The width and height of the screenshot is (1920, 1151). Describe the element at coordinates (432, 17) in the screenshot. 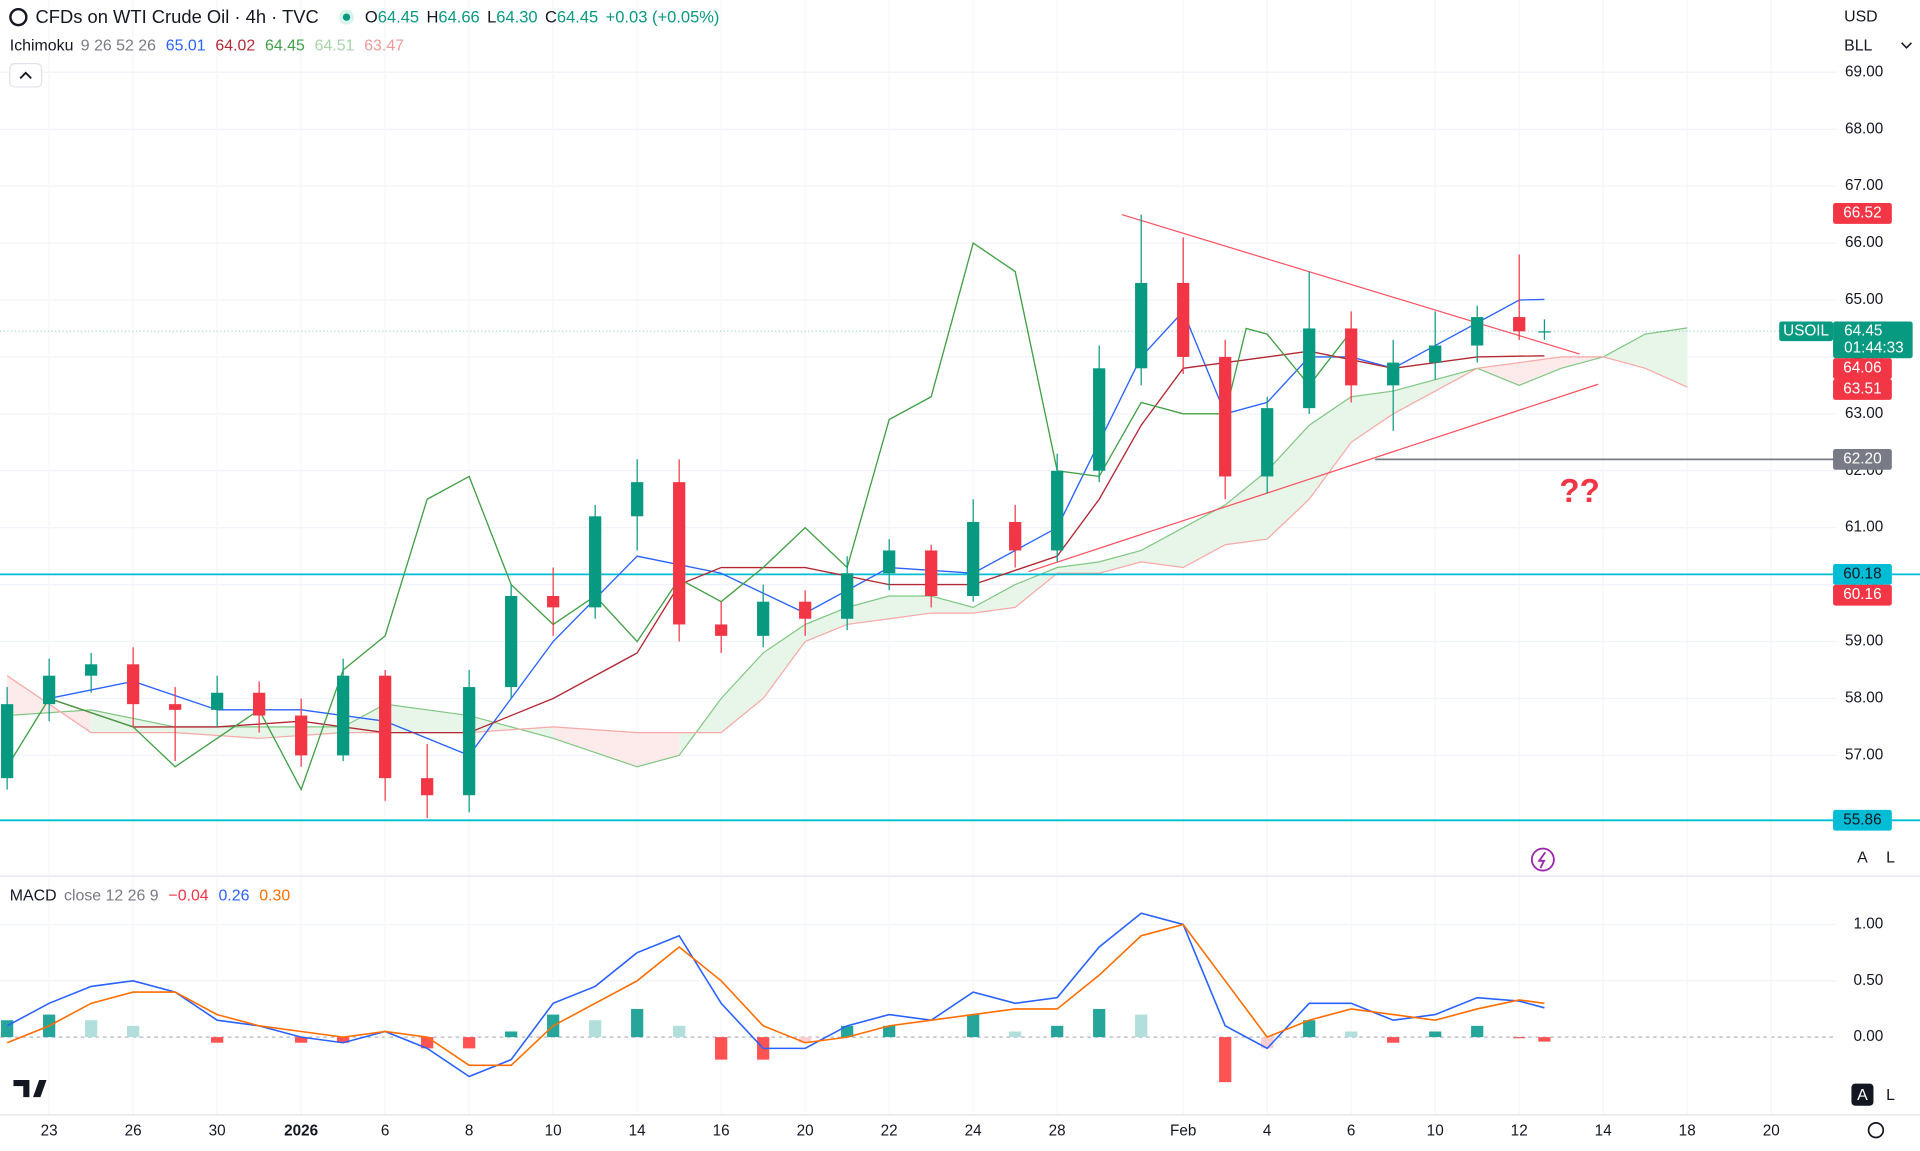

I see `ohlc-key: H` at that location.